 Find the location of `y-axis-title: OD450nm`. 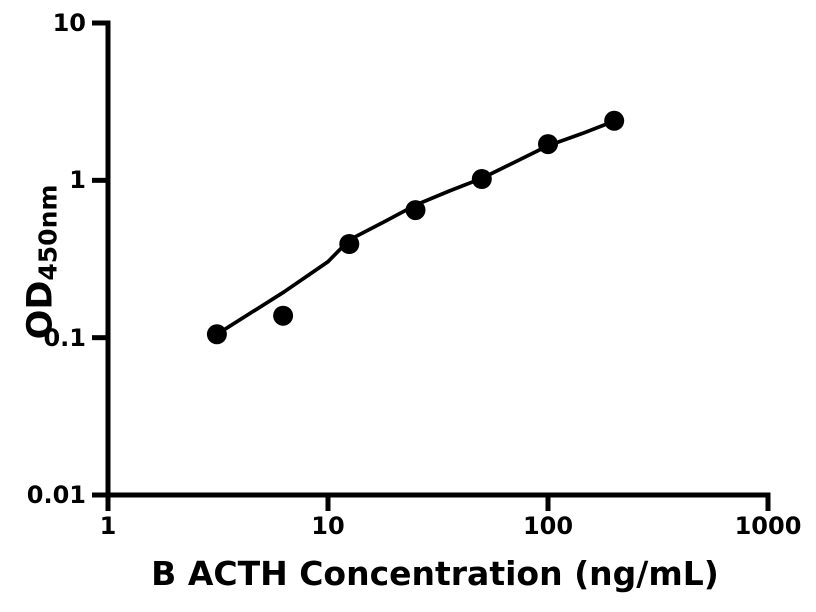

y-axis-title: OD450nm is located at coordinates (42, 262).